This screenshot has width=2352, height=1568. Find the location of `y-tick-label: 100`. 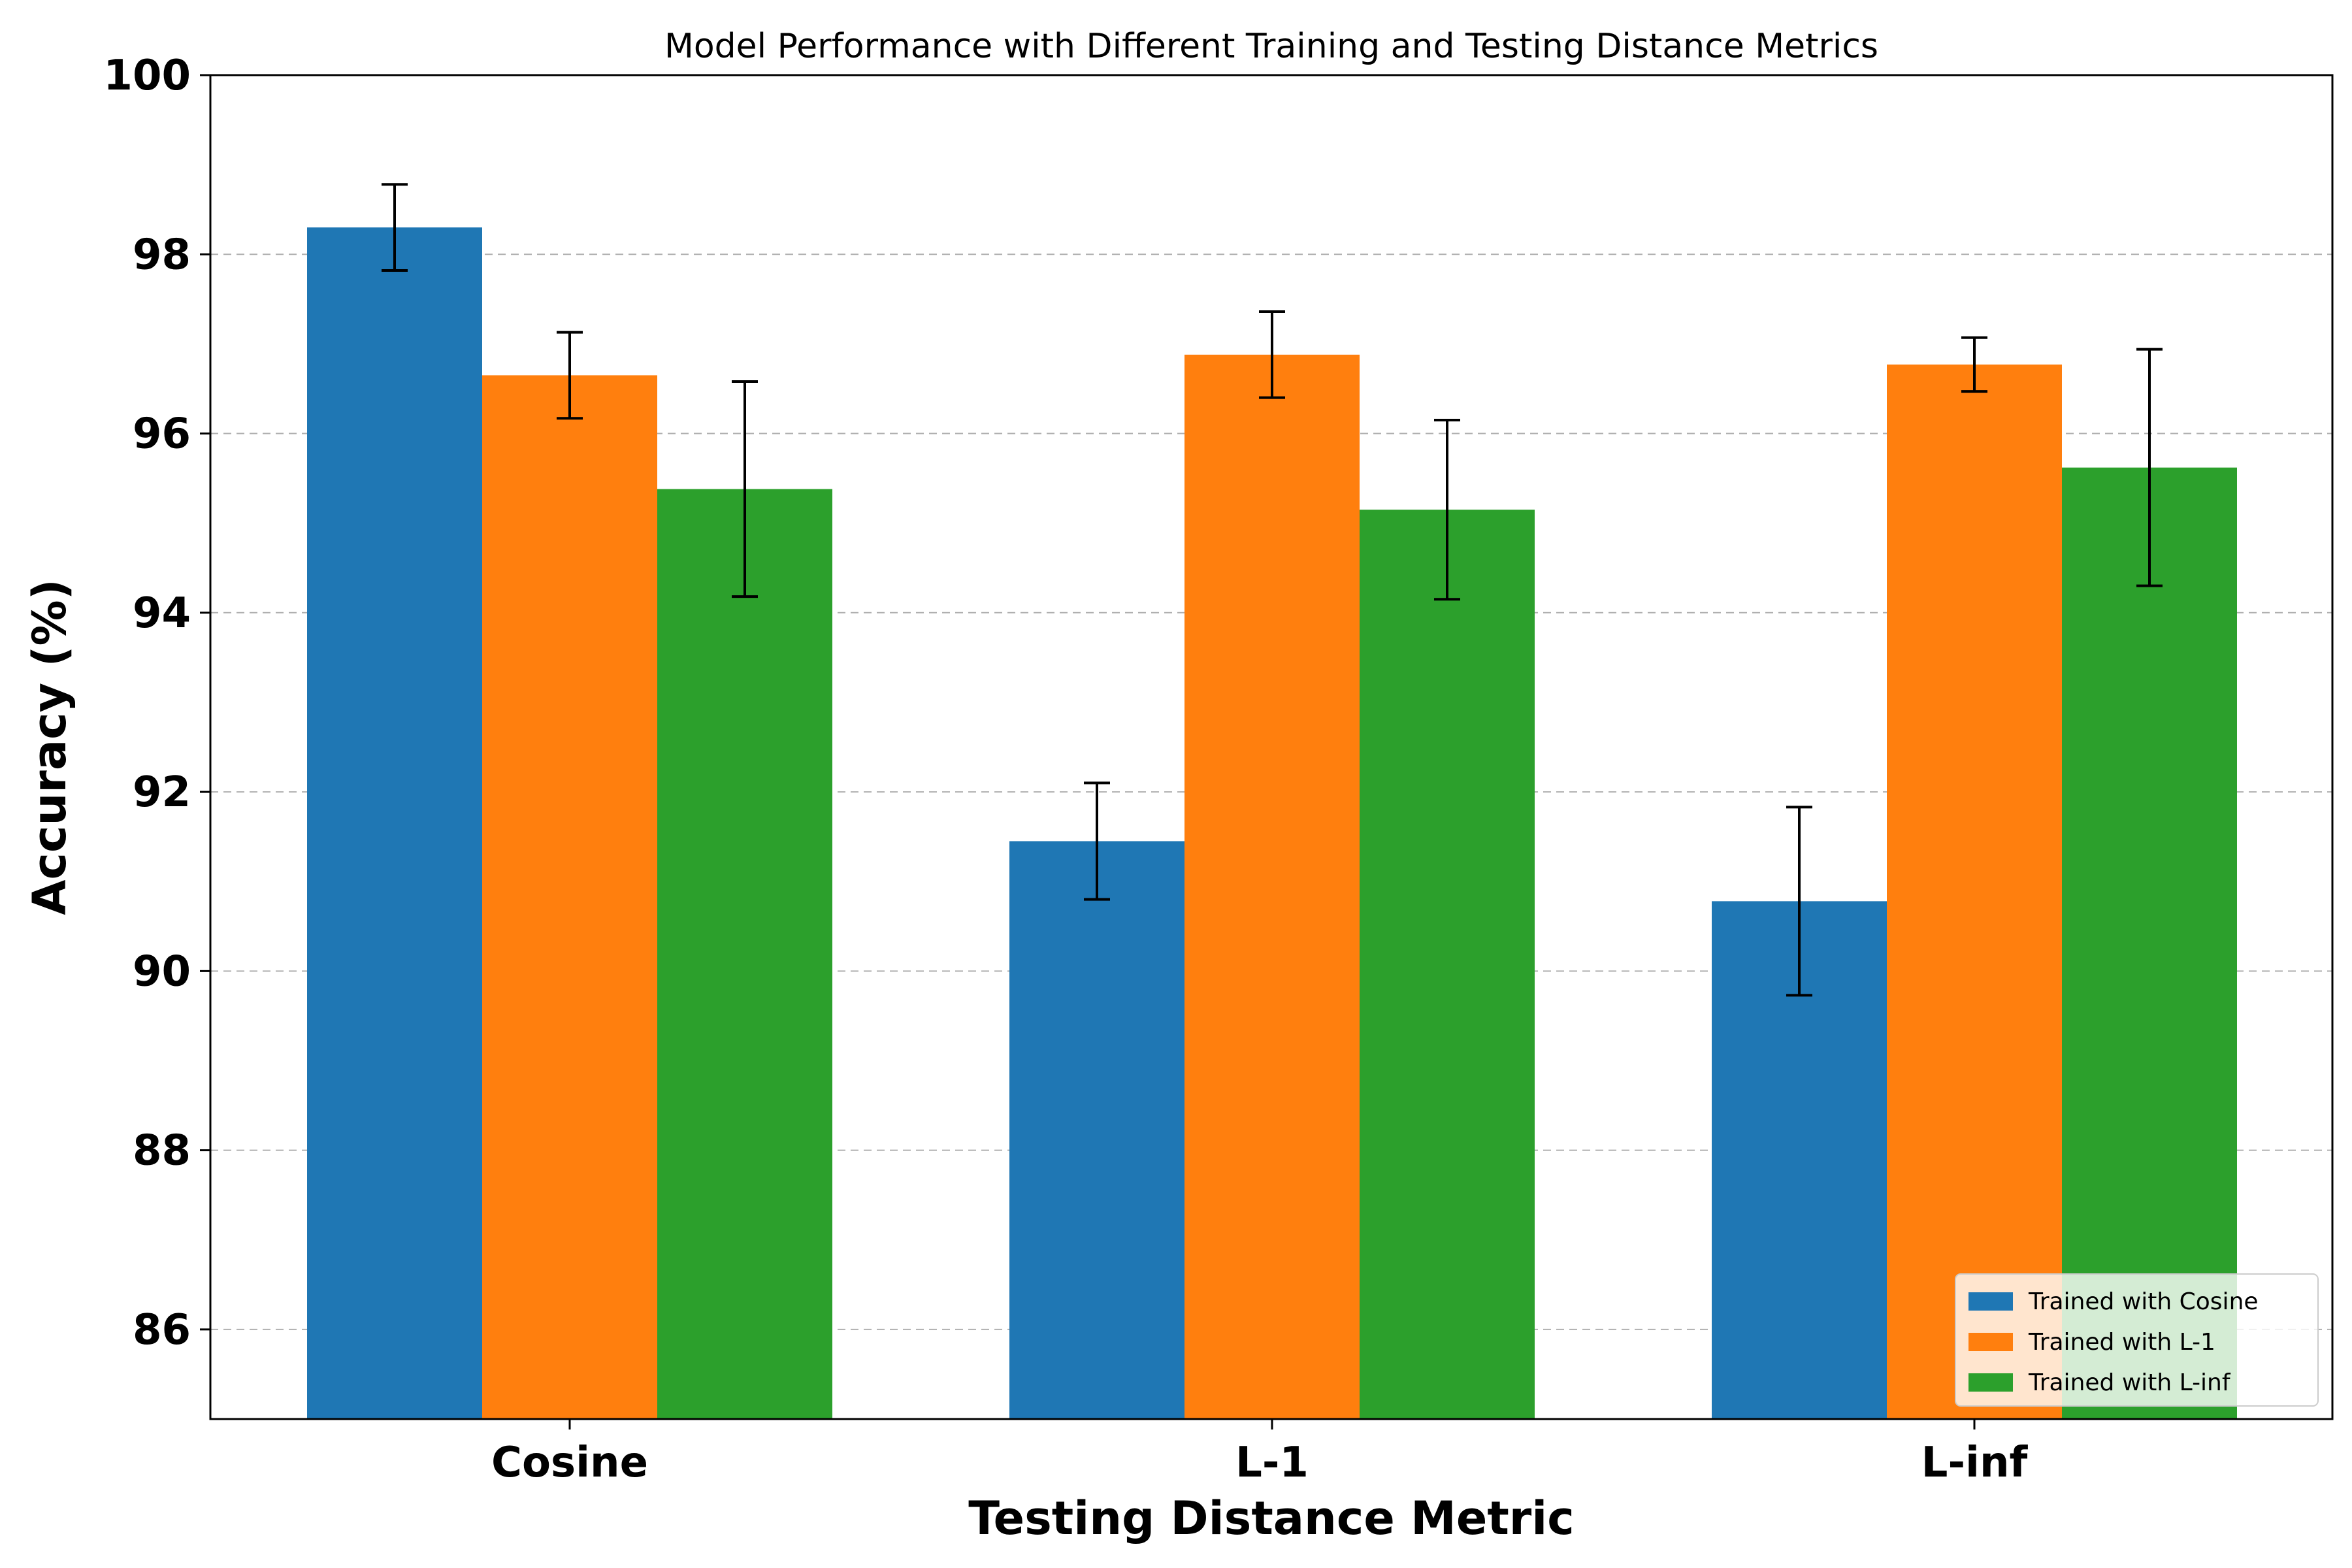

y-tick-label: 100 is located at coordinates (147, 76).